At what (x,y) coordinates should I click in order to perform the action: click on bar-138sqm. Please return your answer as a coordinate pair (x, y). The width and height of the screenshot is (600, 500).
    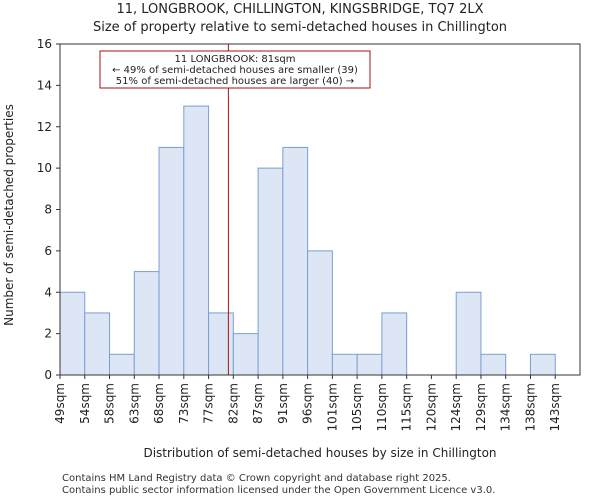
    Looking at the image, I should click on (542, 364).